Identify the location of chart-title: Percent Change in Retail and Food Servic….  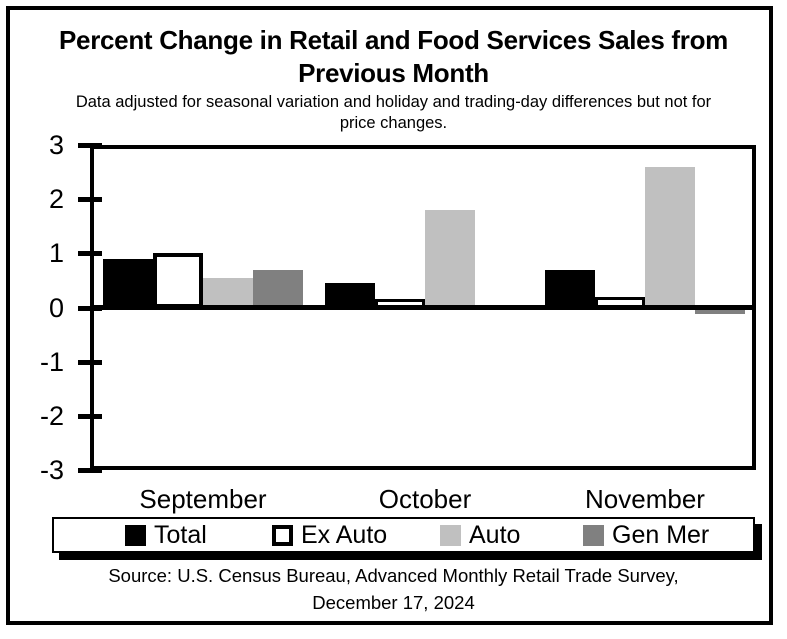
(393, 57).